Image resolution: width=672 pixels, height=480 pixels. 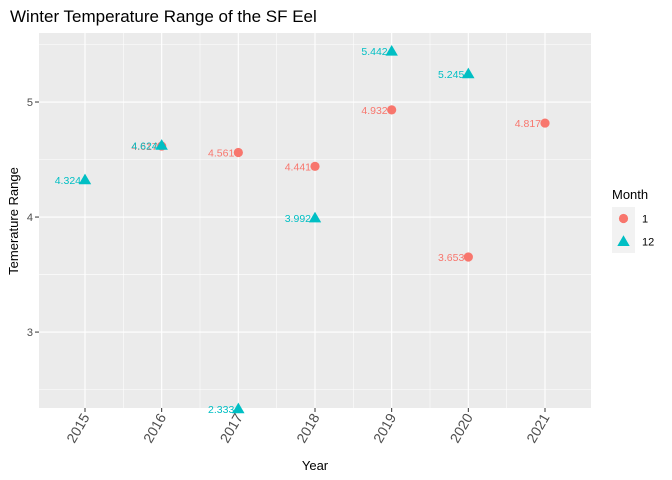 I want to click on x-tick-label: 2021, so click(x=538, y=427).